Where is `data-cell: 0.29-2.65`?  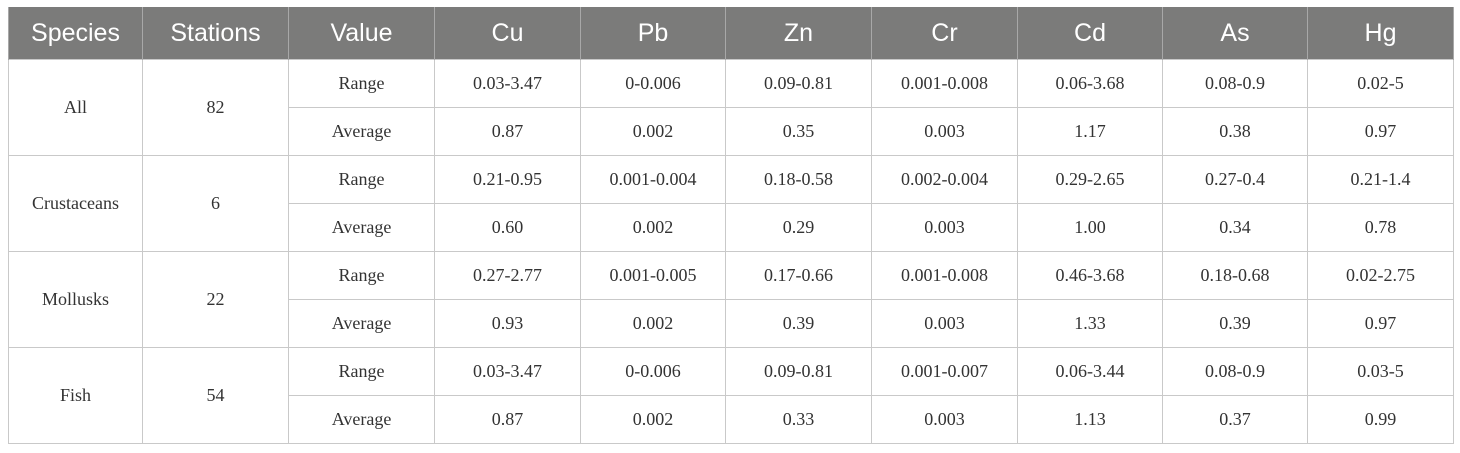
data-cell: 0.29-2.65 is located at coordinates (1090, 179).